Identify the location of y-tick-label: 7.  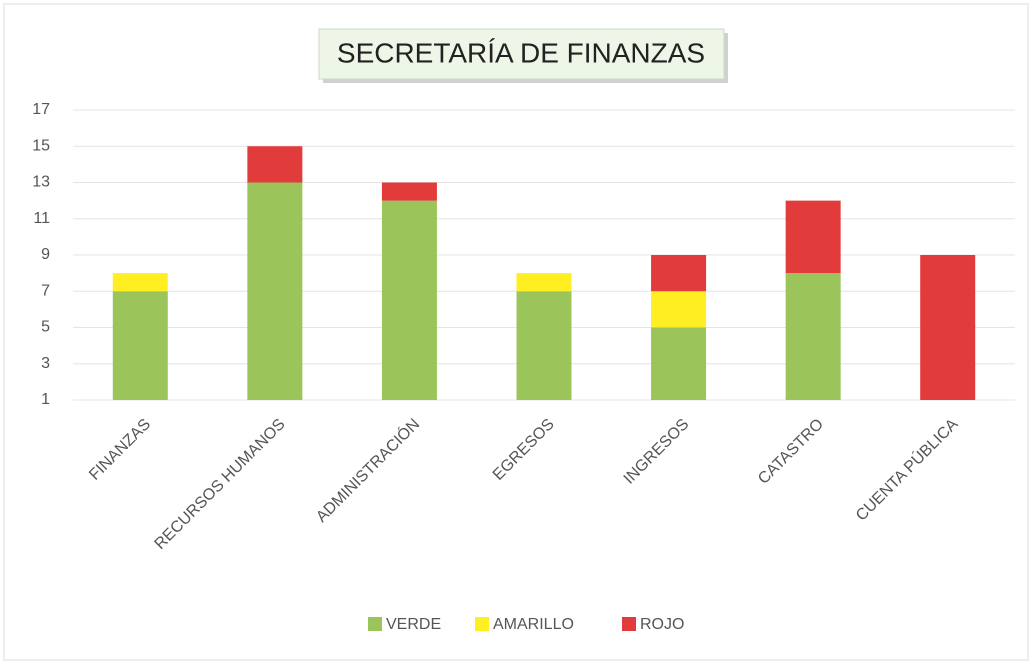
(45, 290).